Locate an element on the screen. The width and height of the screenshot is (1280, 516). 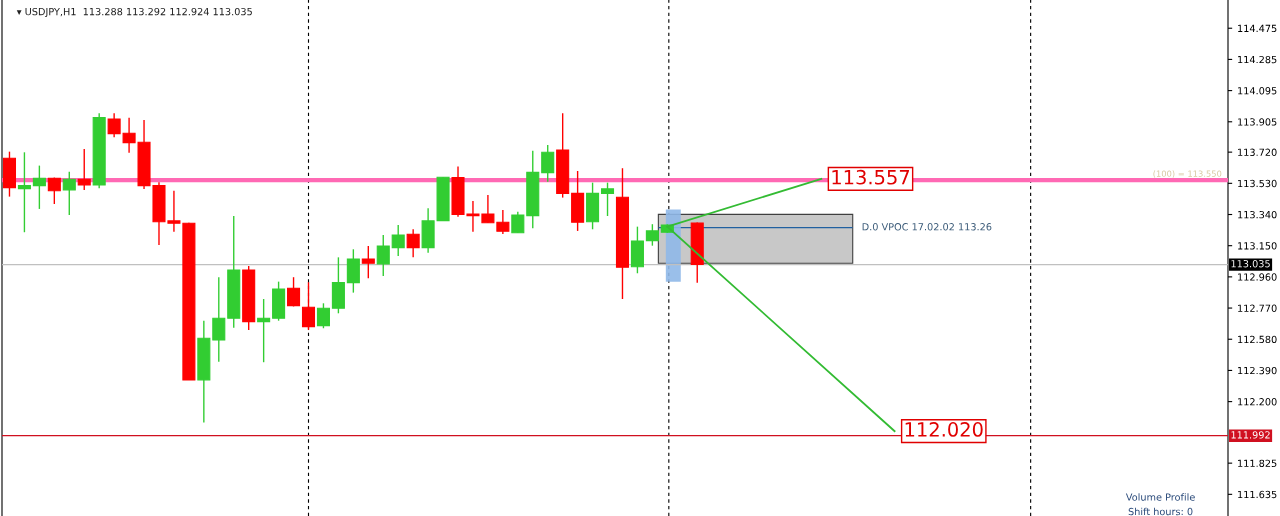
ref-line-label: 111.992 is located at coordinates (1250, 435).